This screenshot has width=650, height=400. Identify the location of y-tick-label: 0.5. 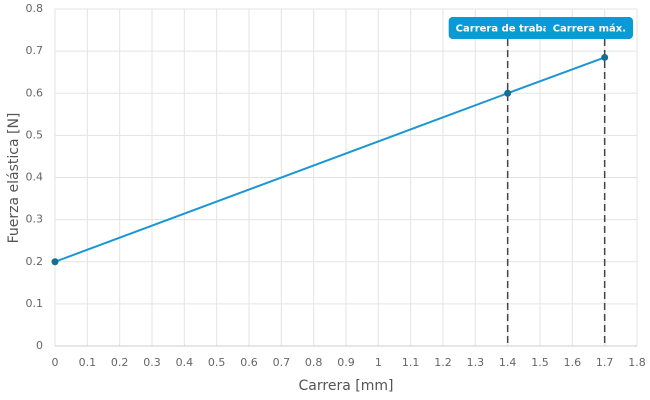
(35, 134).